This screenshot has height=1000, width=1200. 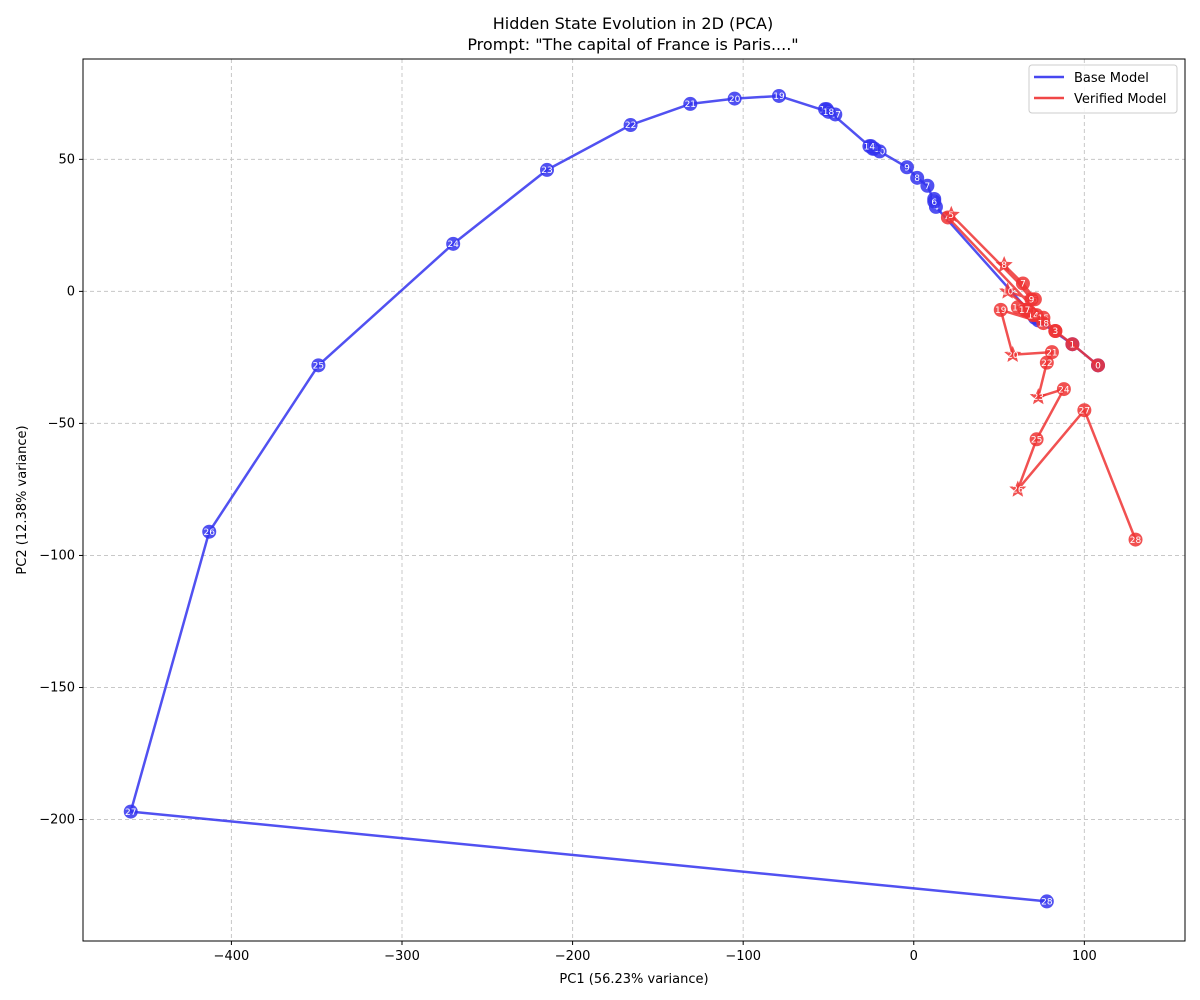 What do you see at coordinates (633, 979) in the screenshot?
I see `x-axis-label: PC1 (56.23% variance)` at bounding box center [633, 979].